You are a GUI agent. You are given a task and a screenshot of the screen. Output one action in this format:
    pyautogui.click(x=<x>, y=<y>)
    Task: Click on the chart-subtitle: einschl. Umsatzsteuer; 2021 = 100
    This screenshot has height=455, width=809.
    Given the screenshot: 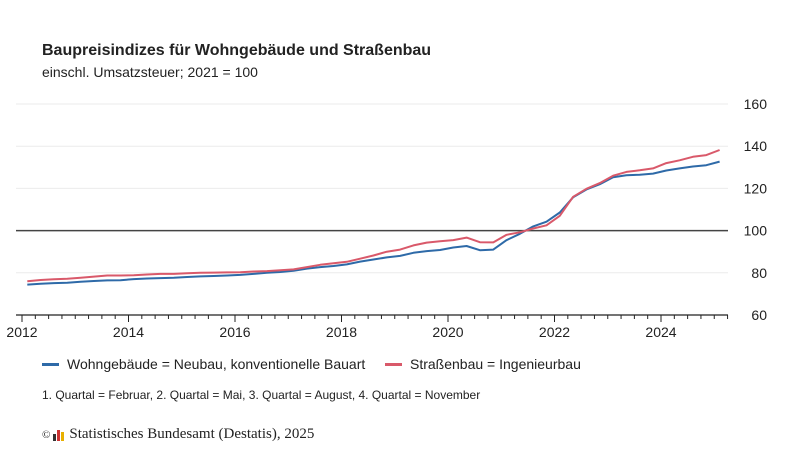 What is the action you would take?
    pyautogui.click(x=150, y=72)
    